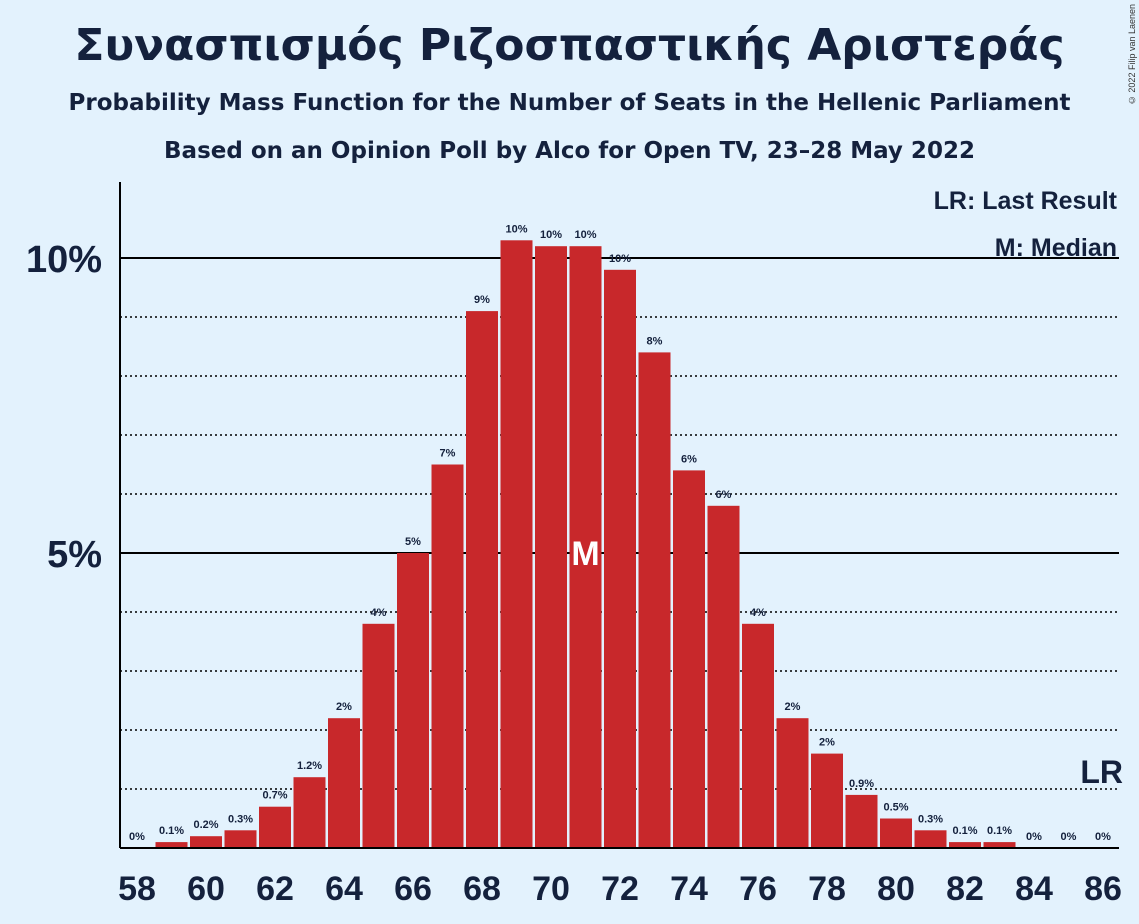 The width and height of the screenshot is (1139, 924). I want to click on x-tick-label: 70, so click(551, 889).